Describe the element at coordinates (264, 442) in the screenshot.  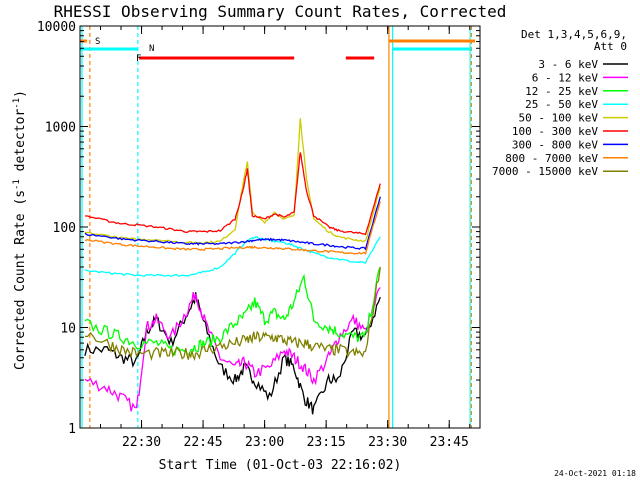
I see `x-tick-label: 23:00` at that location.